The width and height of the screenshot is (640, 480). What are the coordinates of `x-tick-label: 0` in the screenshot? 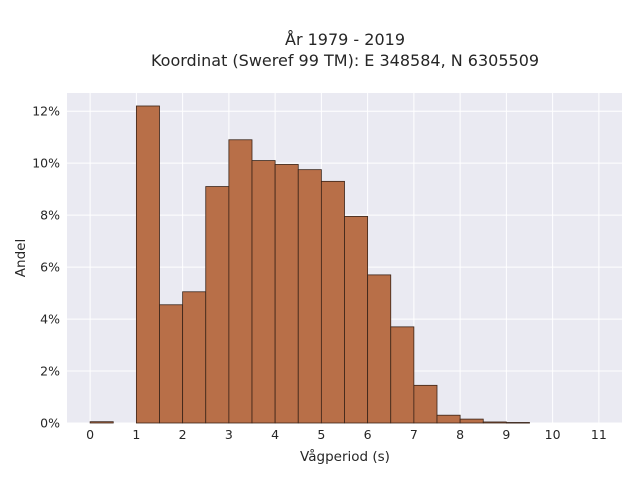 It's located at (90, 434).